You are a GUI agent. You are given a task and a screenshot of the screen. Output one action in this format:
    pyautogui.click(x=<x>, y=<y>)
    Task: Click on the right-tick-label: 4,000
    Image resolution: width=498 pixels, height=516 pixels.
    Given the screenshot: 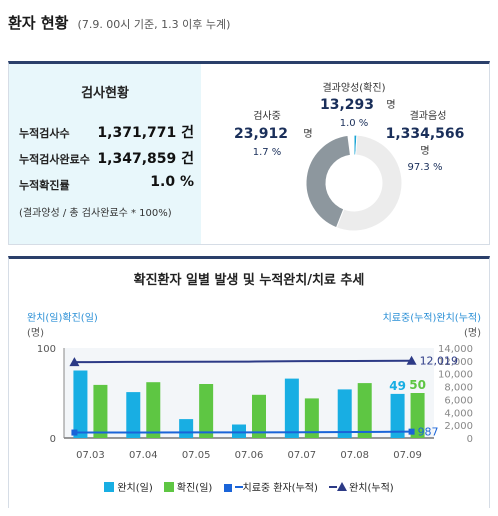 What is the action you would take?
    pyautogui.click(x=458, y=413)
    